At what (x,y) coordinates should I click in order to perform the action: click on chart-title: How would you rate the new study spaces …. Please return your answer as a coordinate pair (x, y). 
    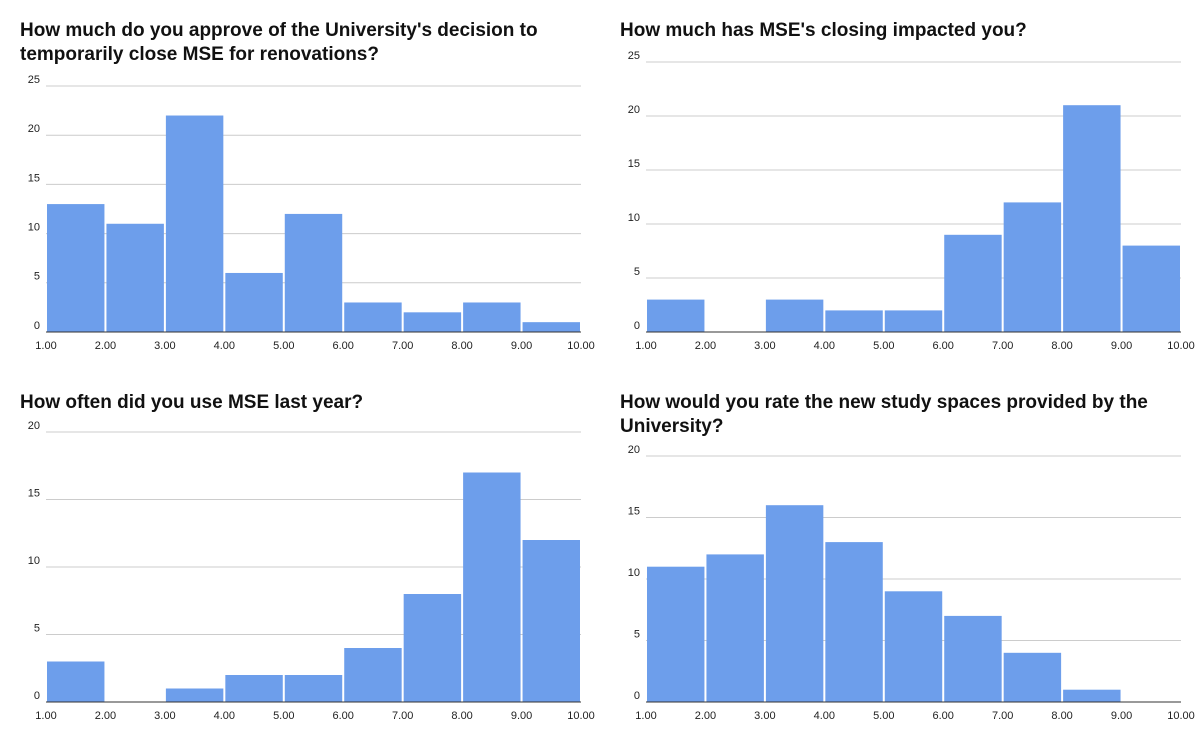
    Looking at the image, I should click on (884, 414).